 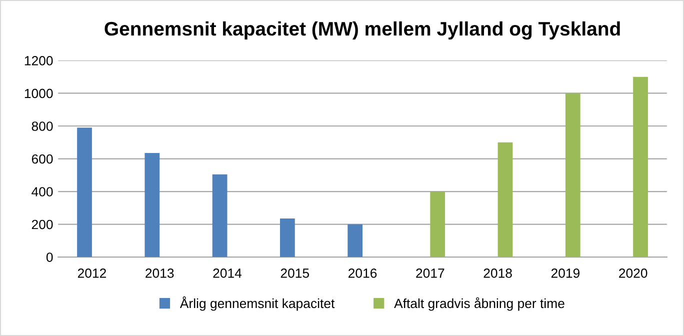 What do you see at coordinates (160, 273) in the screenshot?
I see `x-tick-label: 2013` at bounding box center [160, 273].